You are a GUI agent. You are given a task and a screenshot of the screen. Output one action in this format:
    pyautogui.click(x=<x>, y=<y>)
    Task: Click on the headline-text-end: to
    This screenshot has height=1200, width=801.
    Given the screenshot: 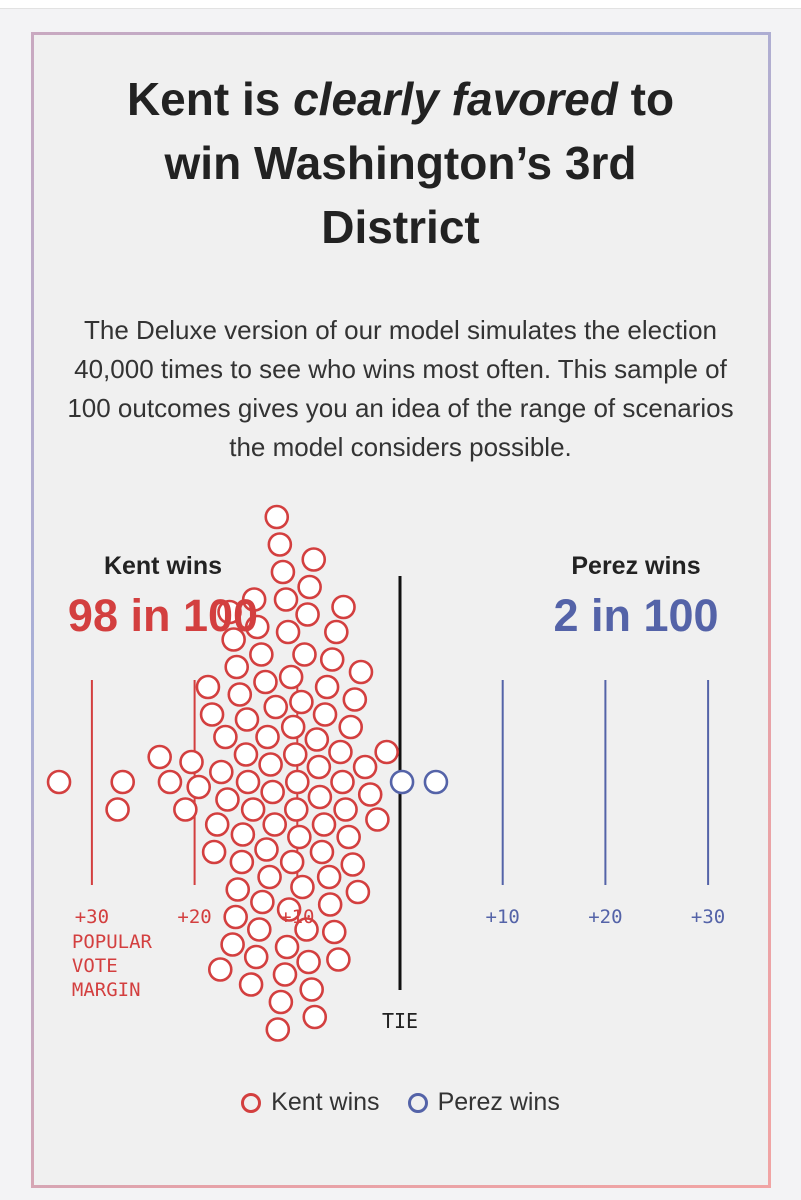 What is the action you would take?
    pyautogui.click(x=646, y=99)
    